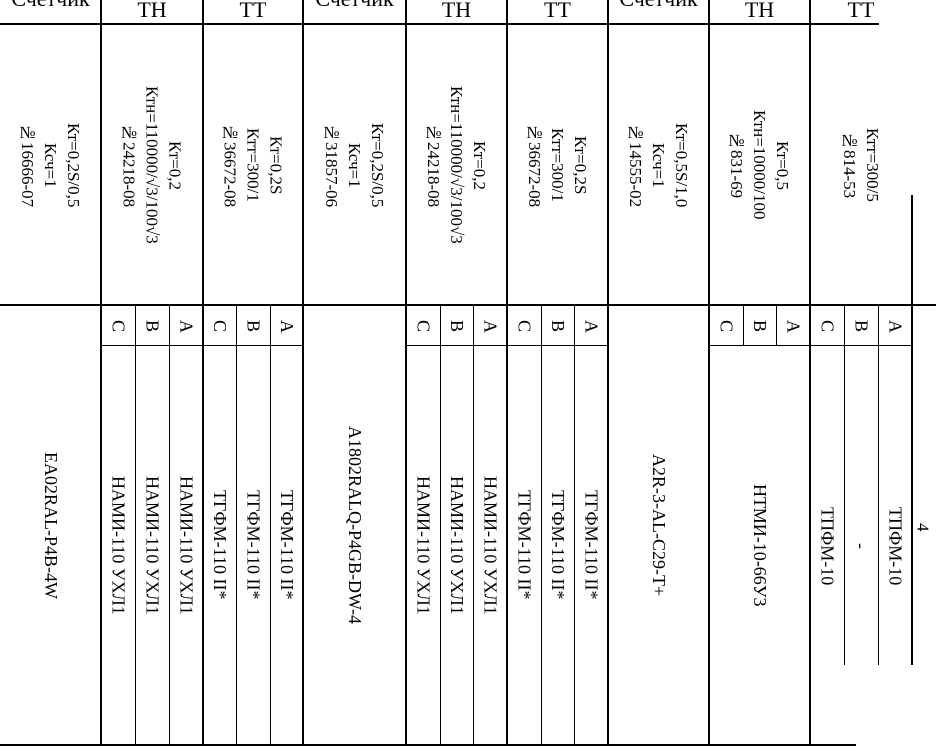 The width and height of the screenshot is (936, 746). What do you see at coordinates (557, 325) in the screenshot?
I see `phase-letter: B` at bounding box center [557, 325].